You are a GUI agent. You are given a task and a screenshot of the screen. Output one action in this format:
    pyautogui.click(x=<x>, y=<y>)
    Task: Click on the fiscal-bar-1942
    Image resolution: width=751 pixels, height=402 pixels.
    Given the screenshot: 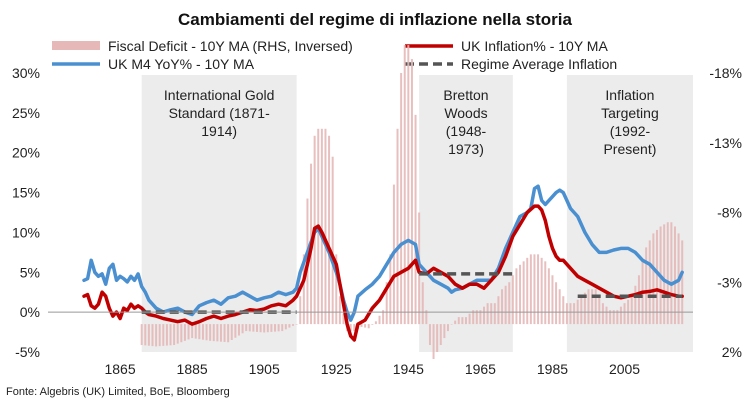 What is the action you would take?
    pyautogui.click(x=397, y=226)
    